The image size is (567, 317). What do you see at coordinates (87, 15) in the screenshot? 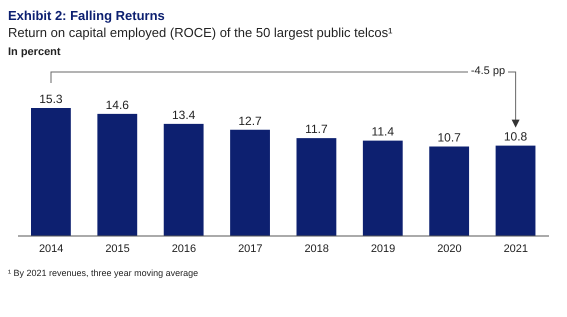
I see `chart-title: Exhibit 2: Falling Returns` at bounding box center [87, 15].